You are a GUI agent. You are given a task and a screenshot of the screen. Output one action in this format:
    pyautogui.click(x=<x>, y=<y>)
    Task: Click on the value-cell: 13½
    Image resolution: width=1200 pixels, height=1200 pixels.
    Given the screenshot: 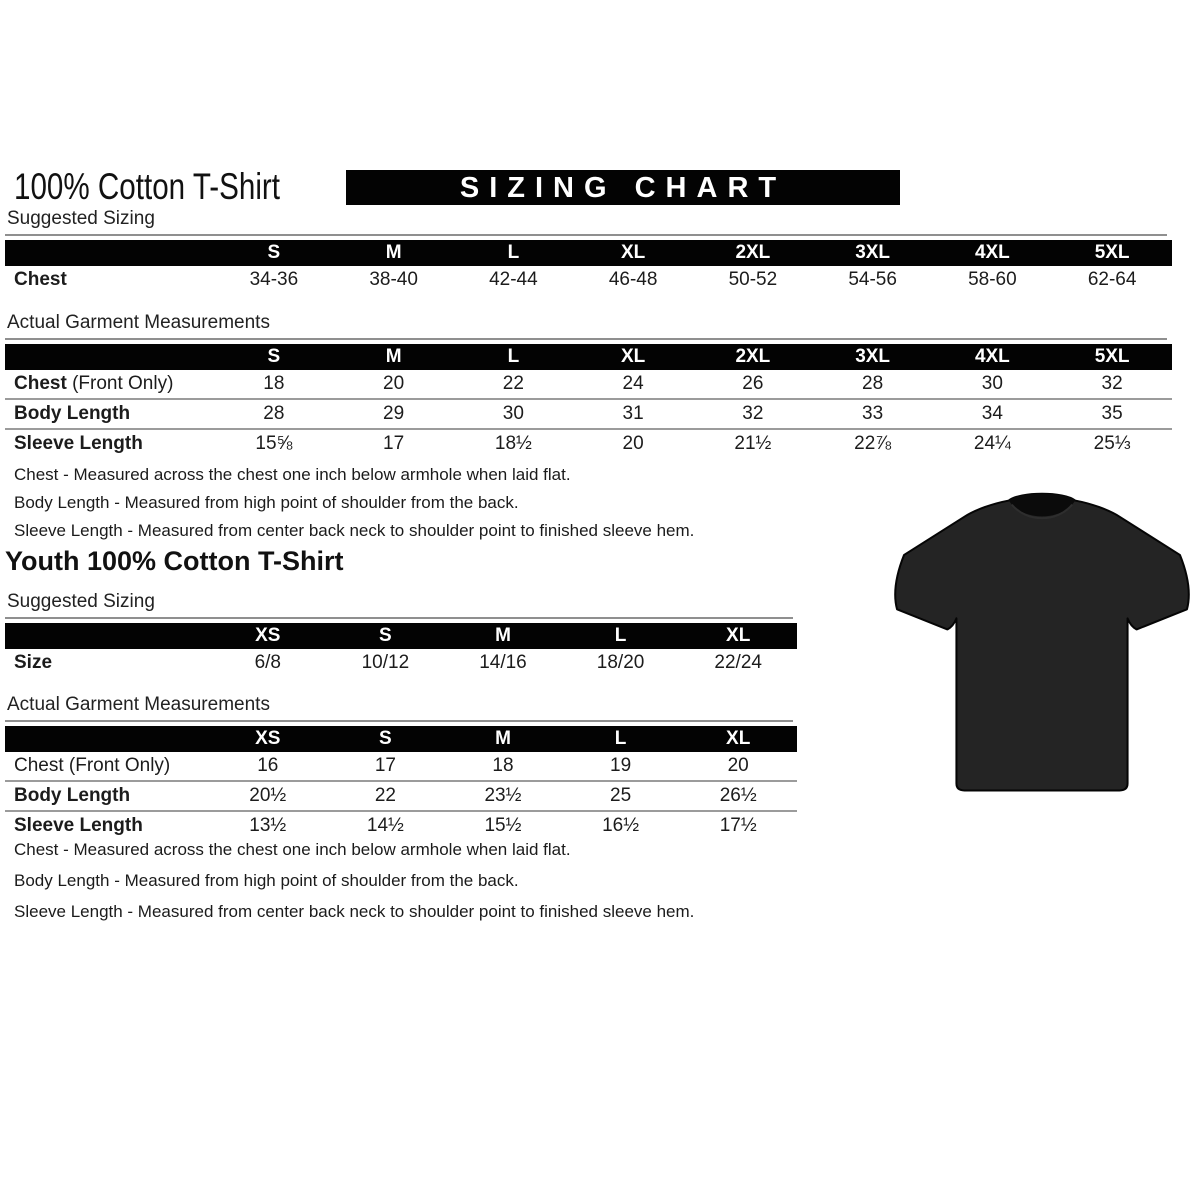 What is the action you would take?
    pyautogui.click(x=268, y=825)
    